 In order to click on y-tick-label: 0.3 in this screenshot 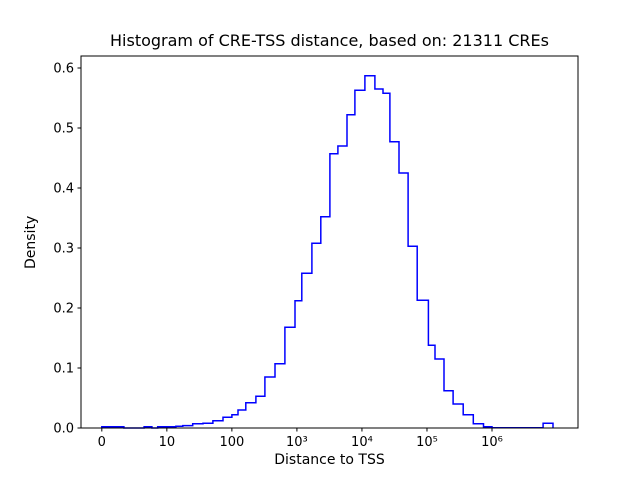, I will do `click(63, 249)`.